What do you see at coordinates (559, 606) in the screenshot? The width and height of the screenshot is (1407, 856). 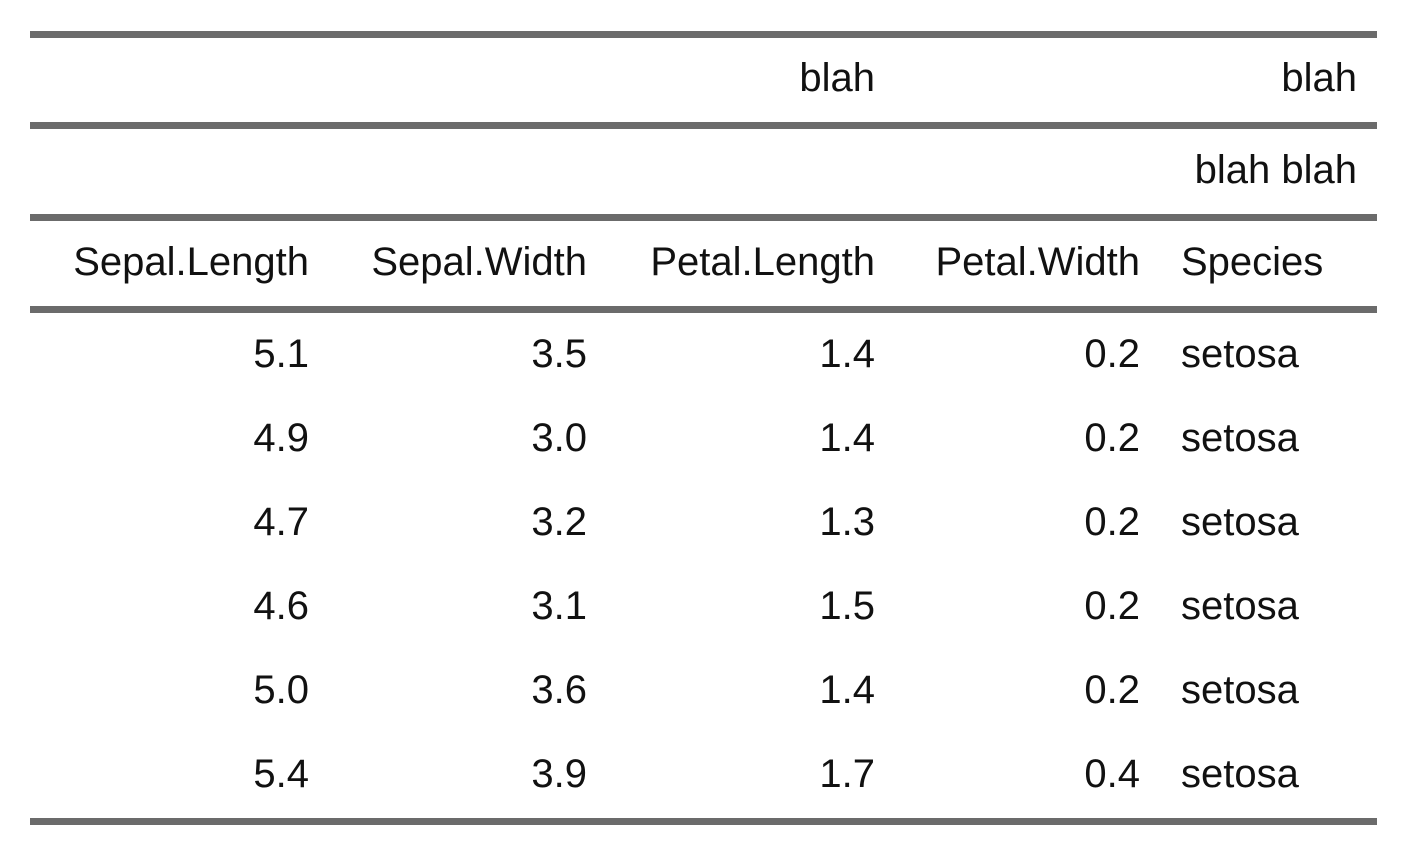 I see `cell-sepal-width: 3.1` at bounding box center [559, 606].